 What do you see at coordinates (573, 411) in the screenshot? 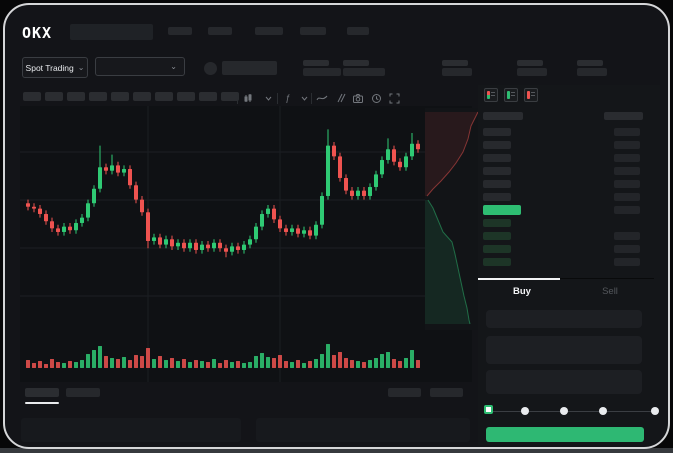
I see `amount-slider-track` at bounding box center [573, 411].